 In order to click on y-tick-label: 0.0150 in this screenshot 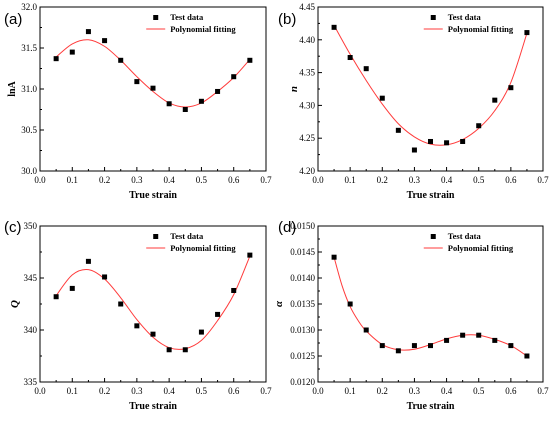, I will do `click(302, 226)`.